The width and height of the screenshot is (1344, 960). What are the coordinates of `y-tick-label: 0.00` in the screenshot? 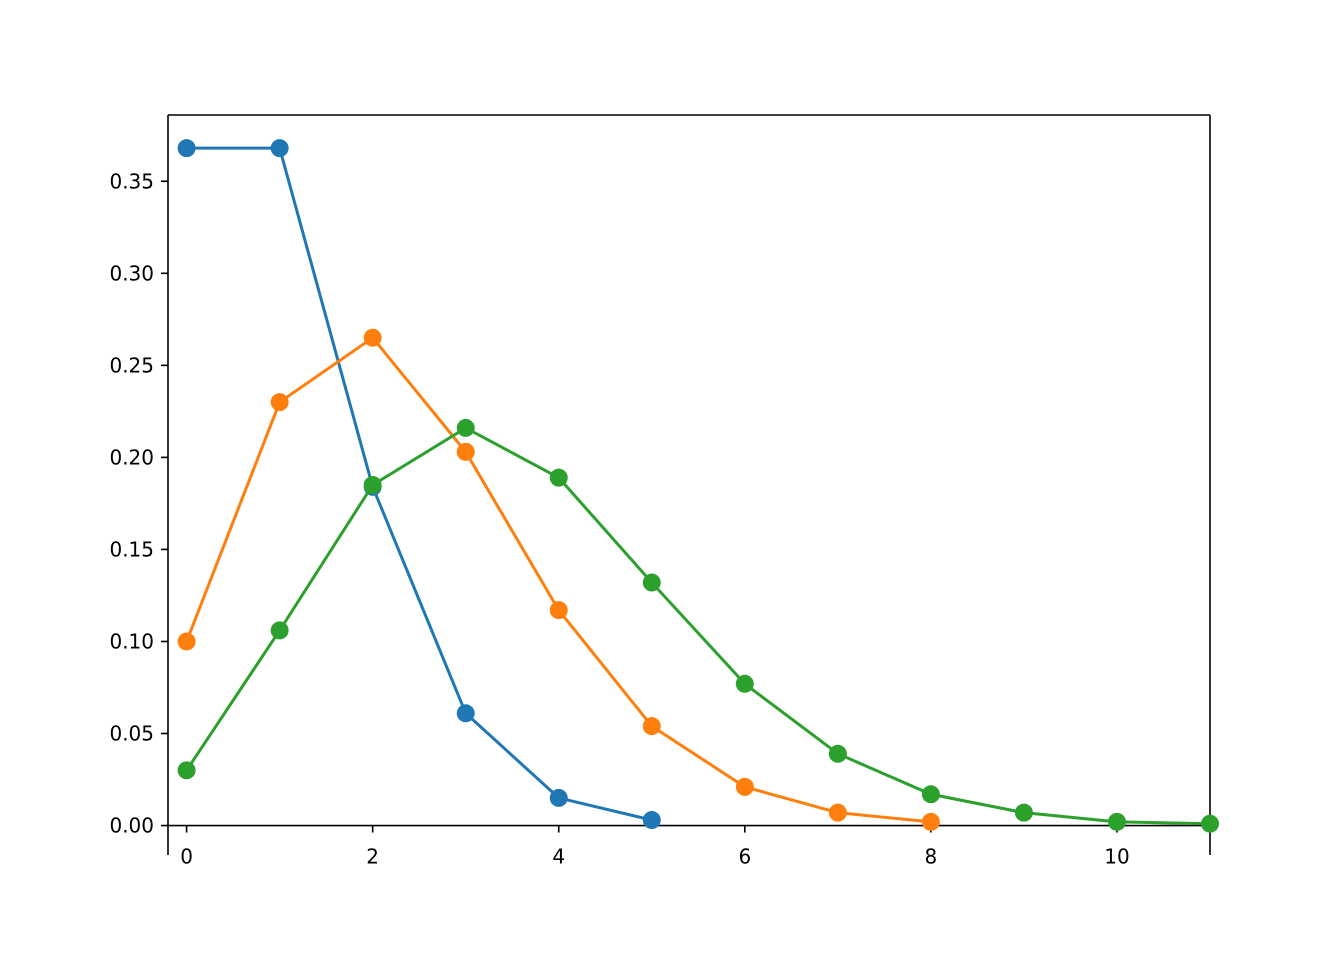 It's located at (131, 826).